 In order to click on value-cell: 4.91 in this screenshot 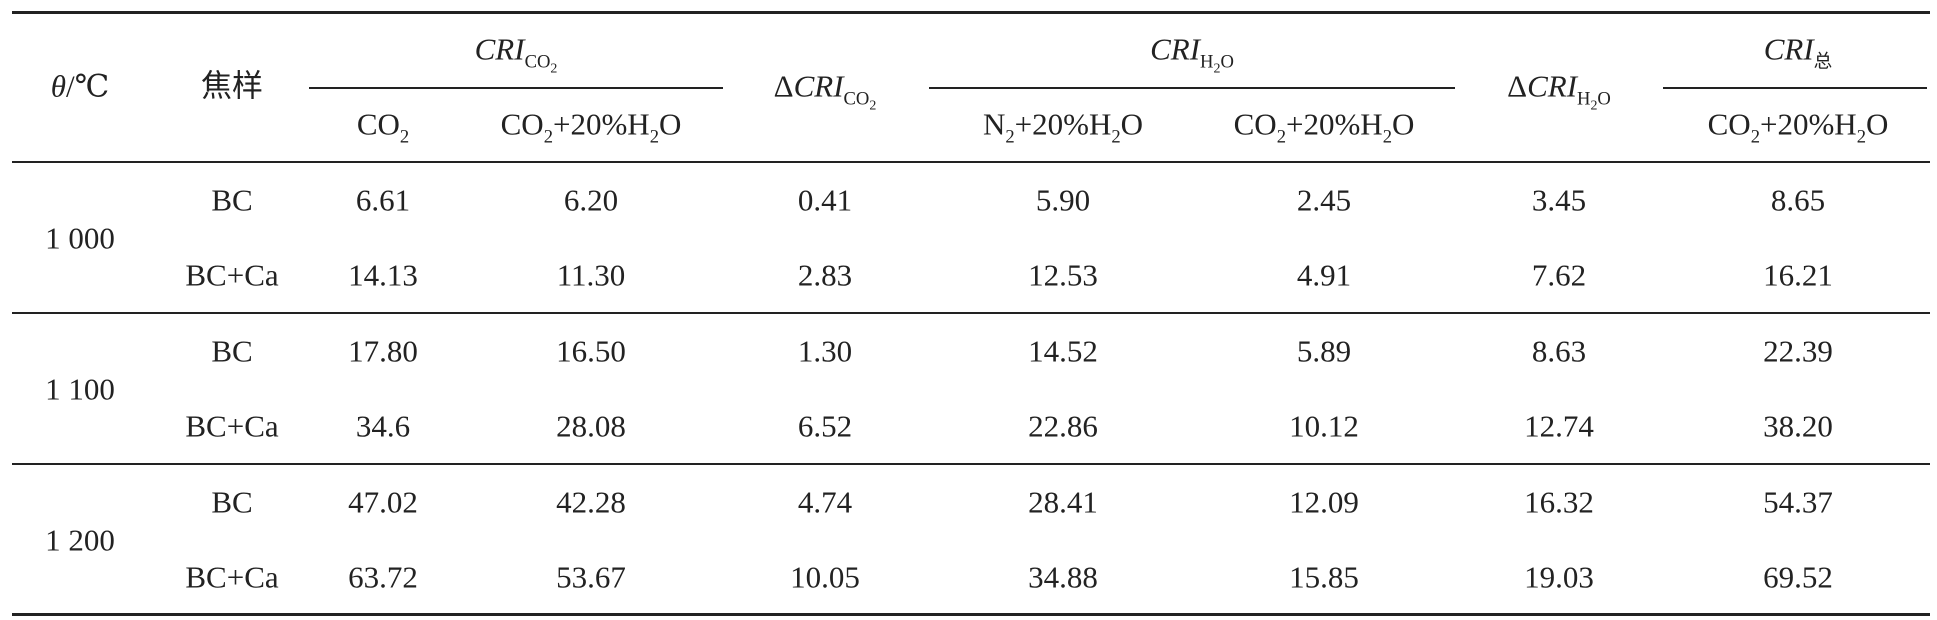, I will do `click(1324, 275)`.